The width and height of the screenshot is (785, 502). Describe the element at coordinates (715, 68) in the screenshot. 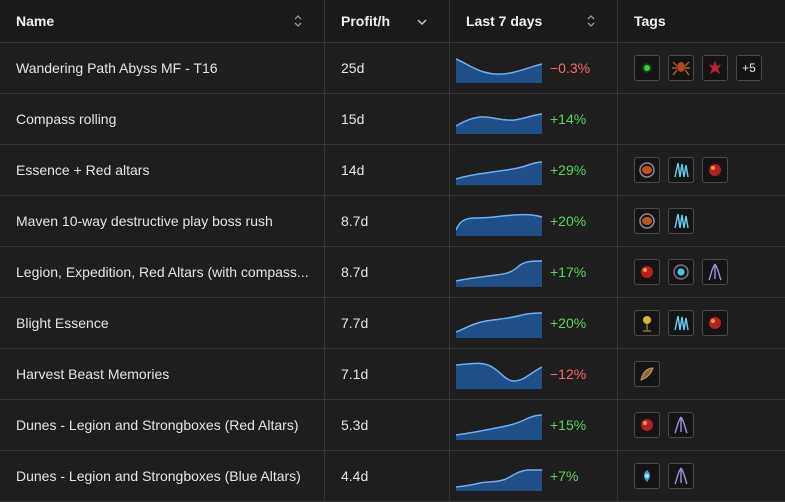

I see `red-hand-icon` at that location.